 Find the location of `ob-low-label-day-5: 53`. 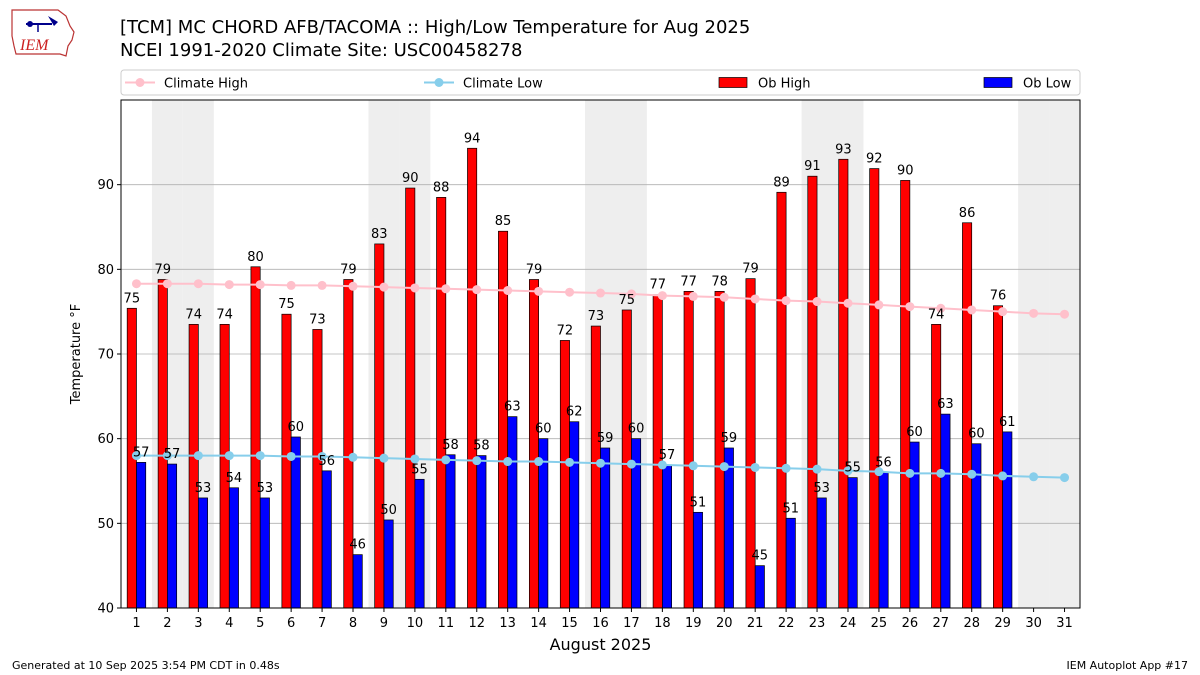

ob-low-label-day-5: 53 is located at coordinates (265, 488).